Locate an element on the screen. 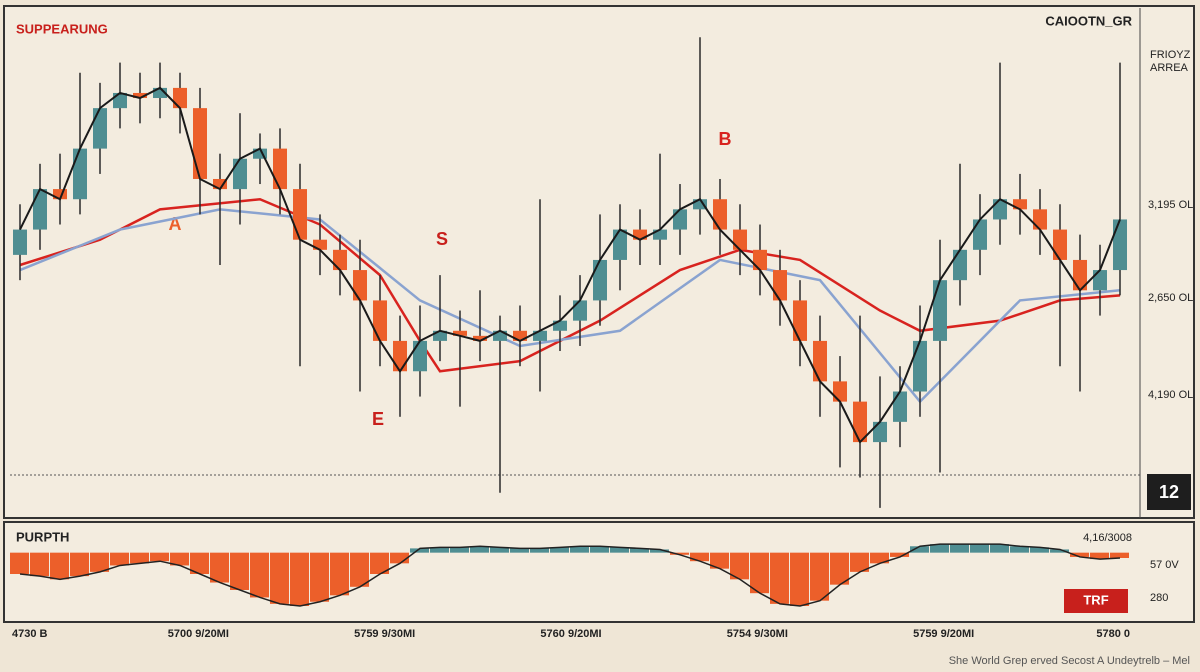  note: FRIOYZ is located at coordinates (1170, 55).